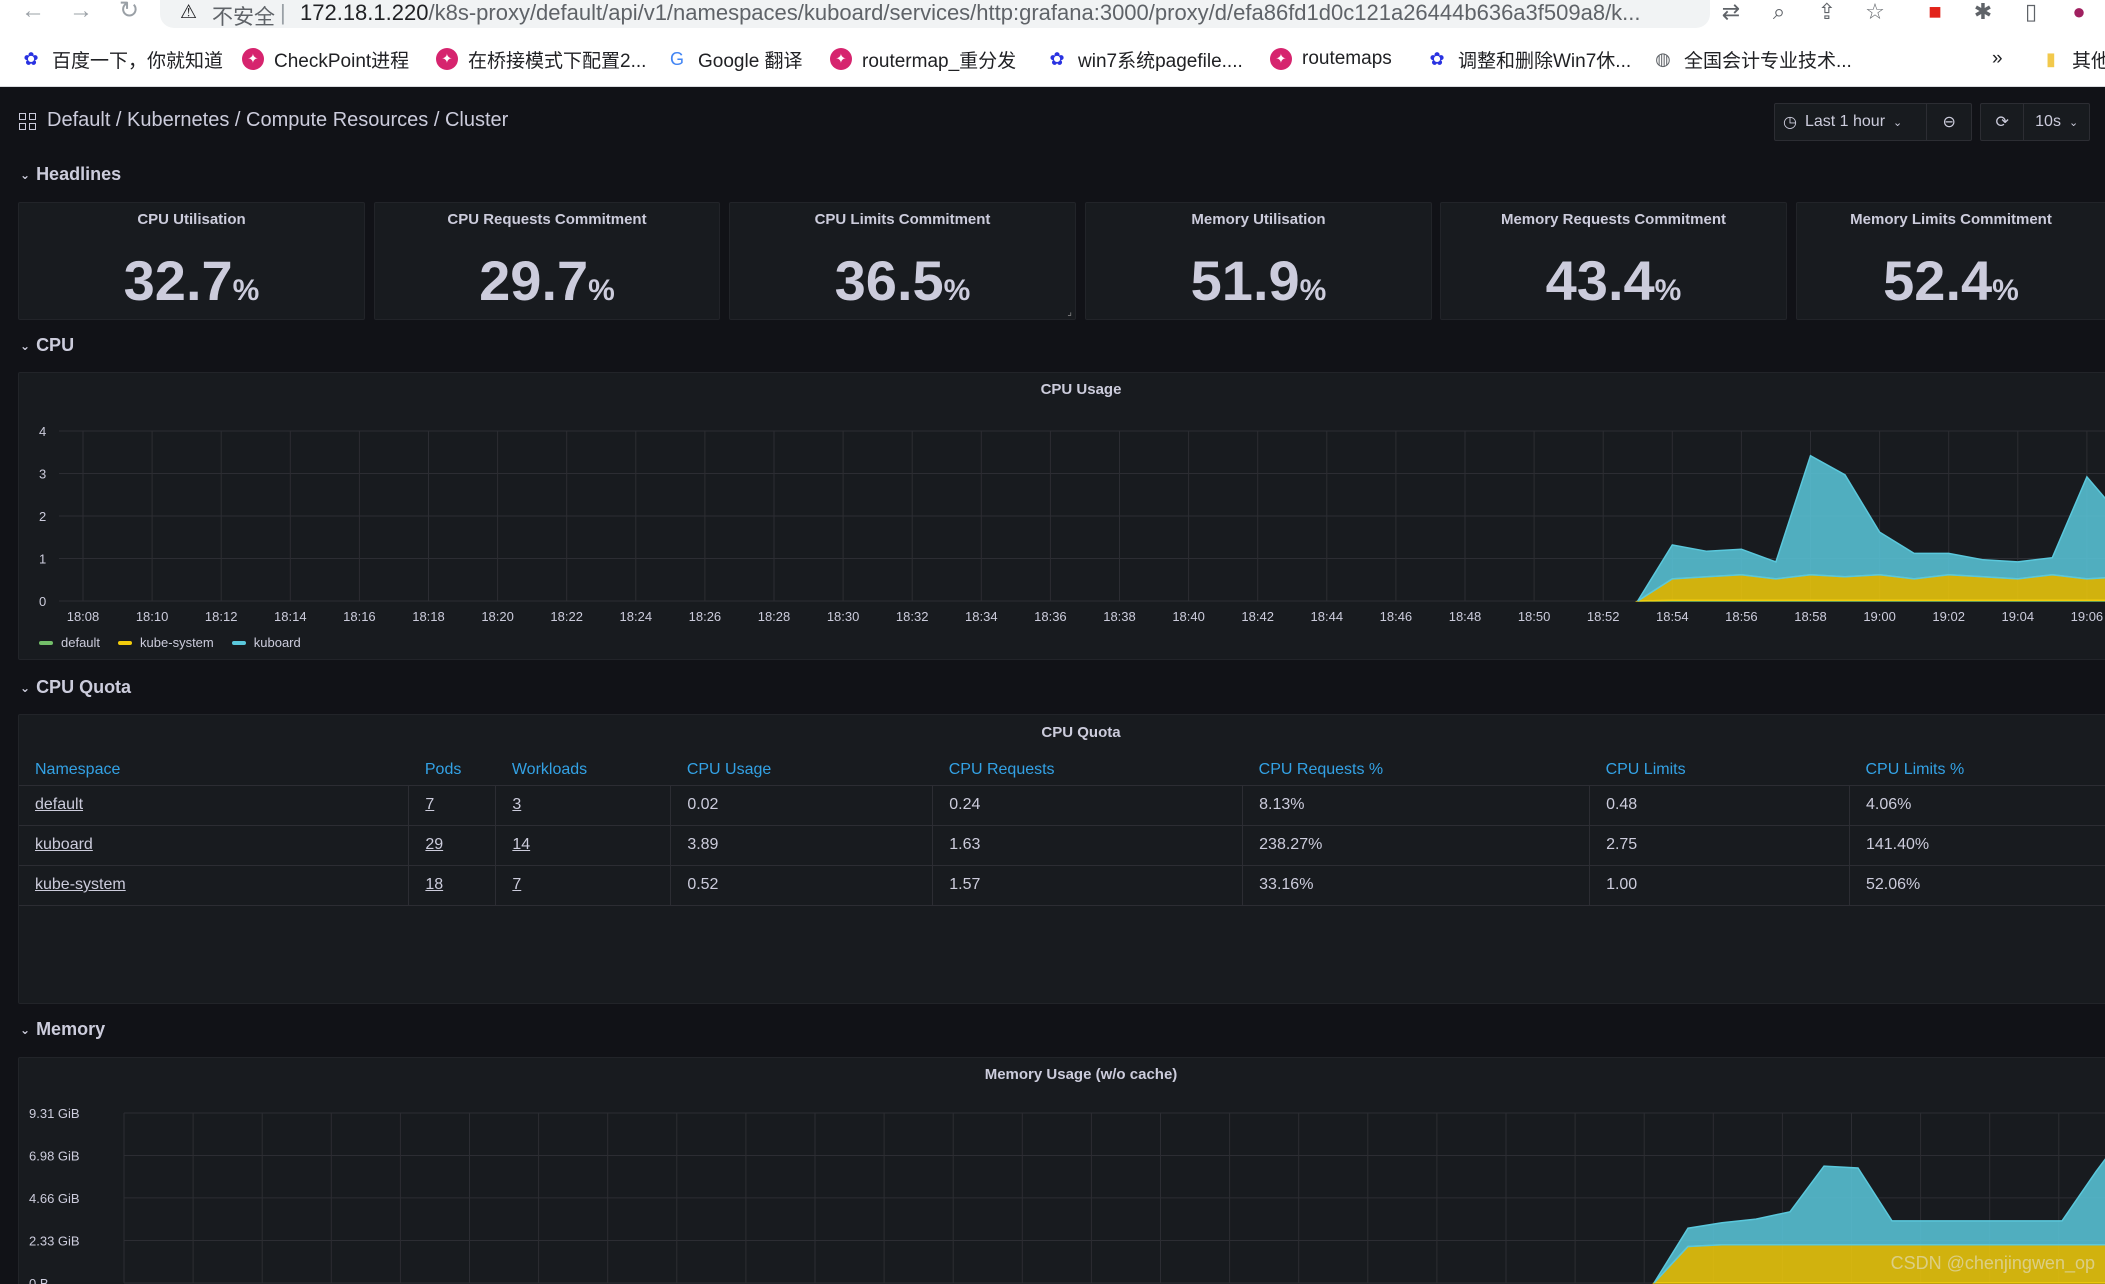  Describe the element at coordinates (583, 805) in the screenshot. I see `workloads-link: 3` at that location.